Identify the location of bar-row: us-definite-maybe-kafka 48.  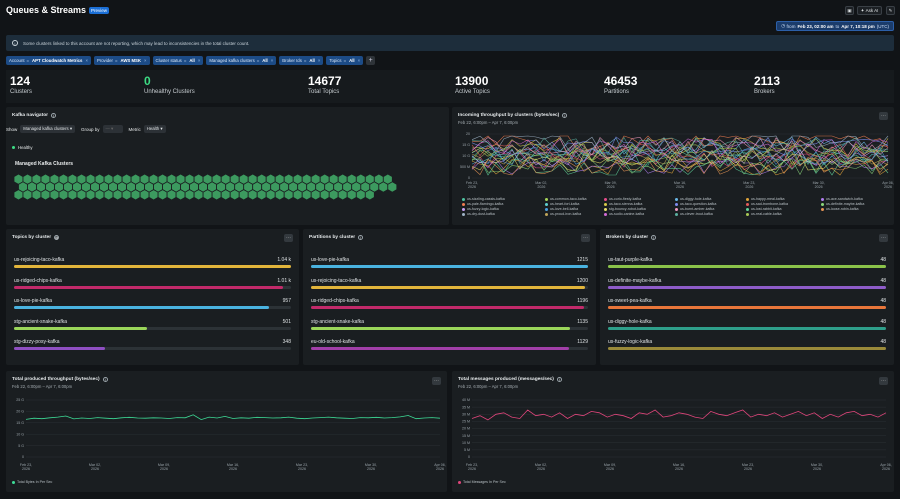
(747, 288).